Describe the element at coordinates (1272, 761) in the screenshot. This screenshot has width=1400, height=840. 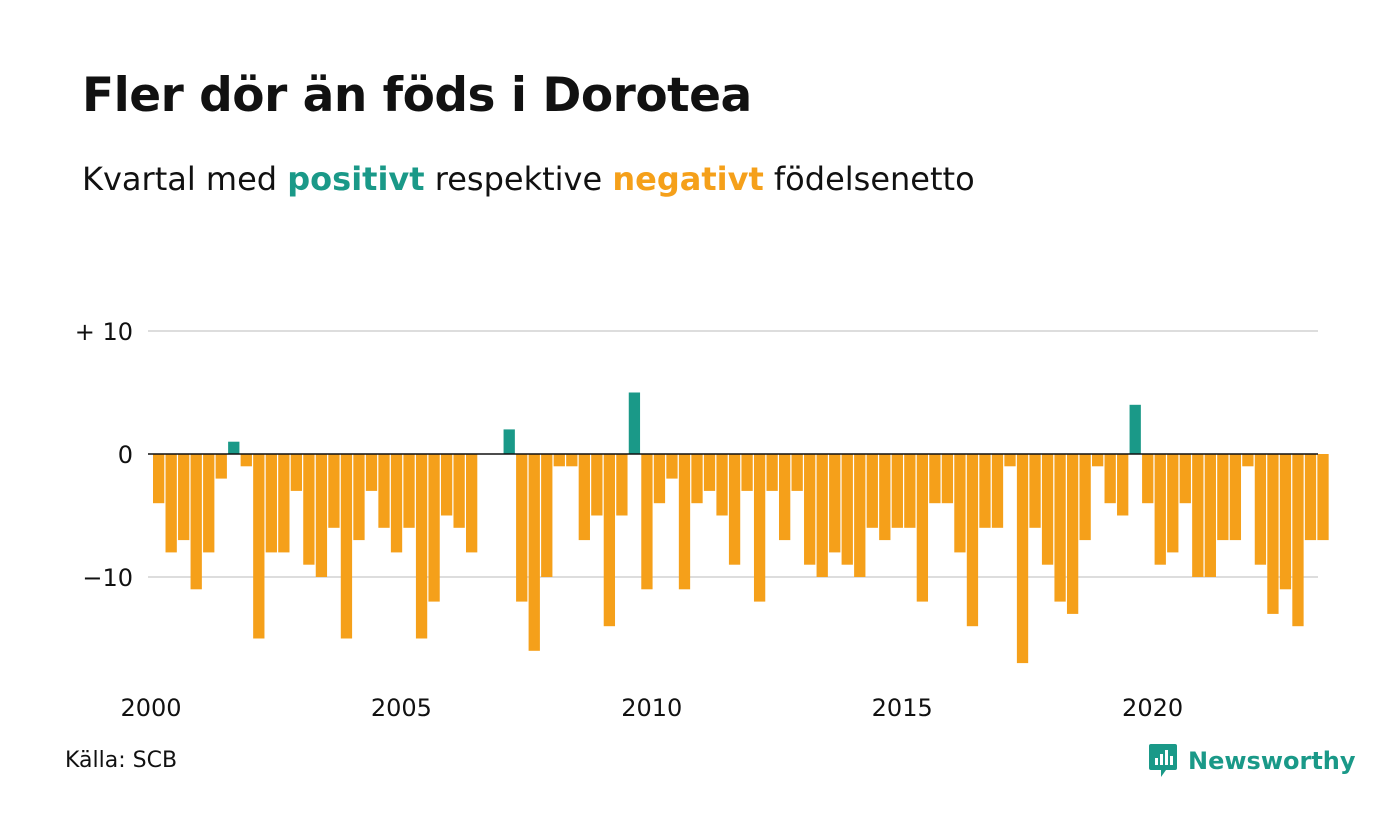
I see `brand-name: Newsworthy` at that location.